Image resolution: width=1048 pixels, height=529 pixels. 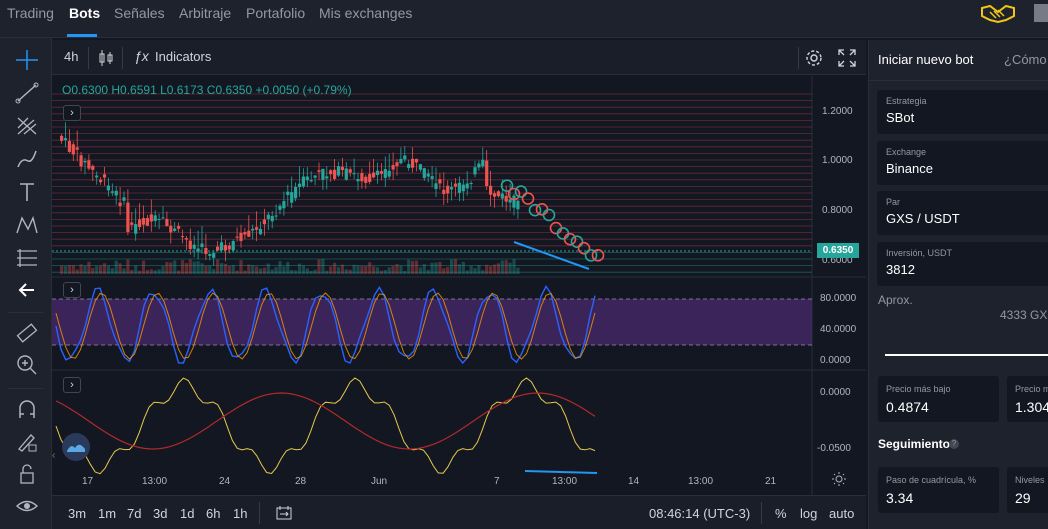 What do you see at coordinates (276, 13) in the screenshot?
I see `nav-portafolio: Portafolio` at bounding box center [276, 13].